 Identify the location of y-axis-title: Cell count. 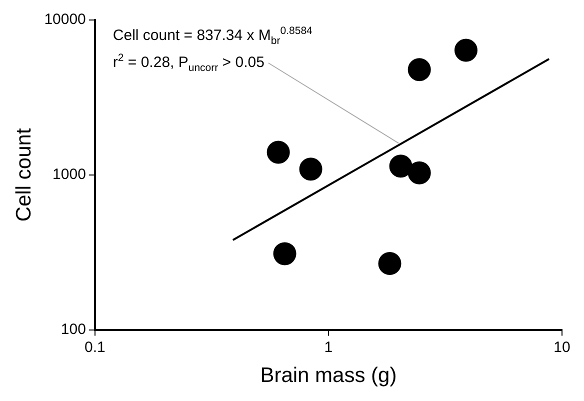
(24, 175).